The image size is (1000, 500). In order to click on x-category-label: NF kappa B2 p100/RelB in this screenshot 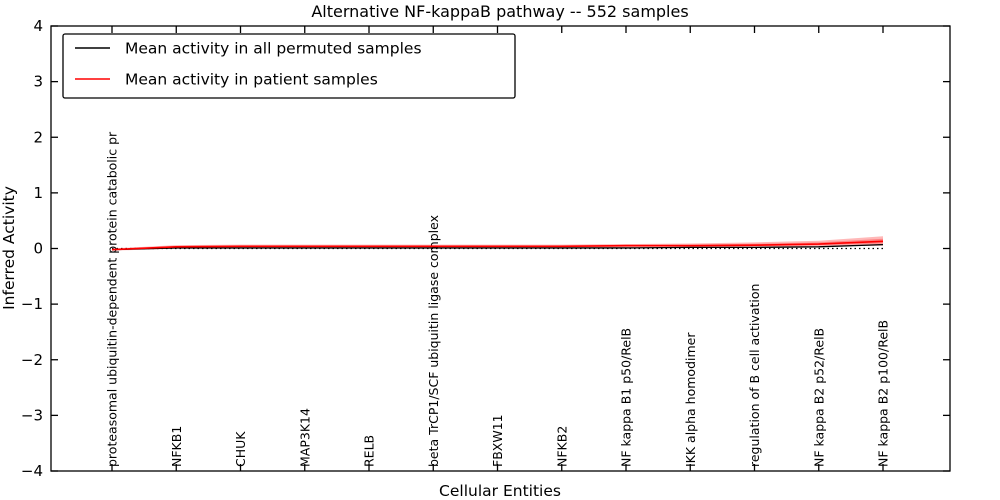, I will do `click(883, 393)`.